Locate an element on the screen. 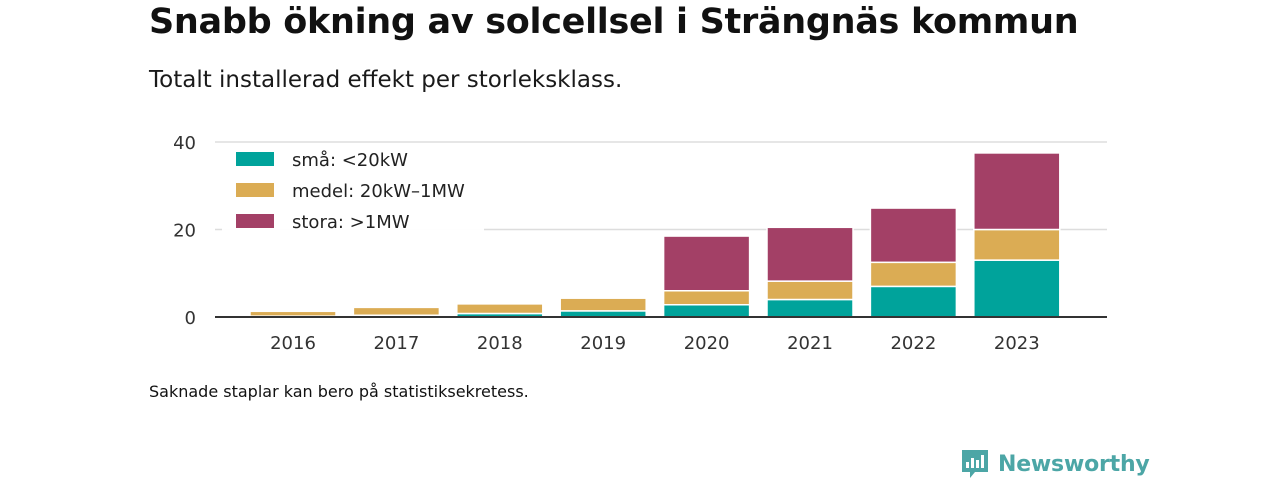 This screenshot has height=482, width=1280. brand-logo: Newsworthy is located at coordinates (1055, 464).